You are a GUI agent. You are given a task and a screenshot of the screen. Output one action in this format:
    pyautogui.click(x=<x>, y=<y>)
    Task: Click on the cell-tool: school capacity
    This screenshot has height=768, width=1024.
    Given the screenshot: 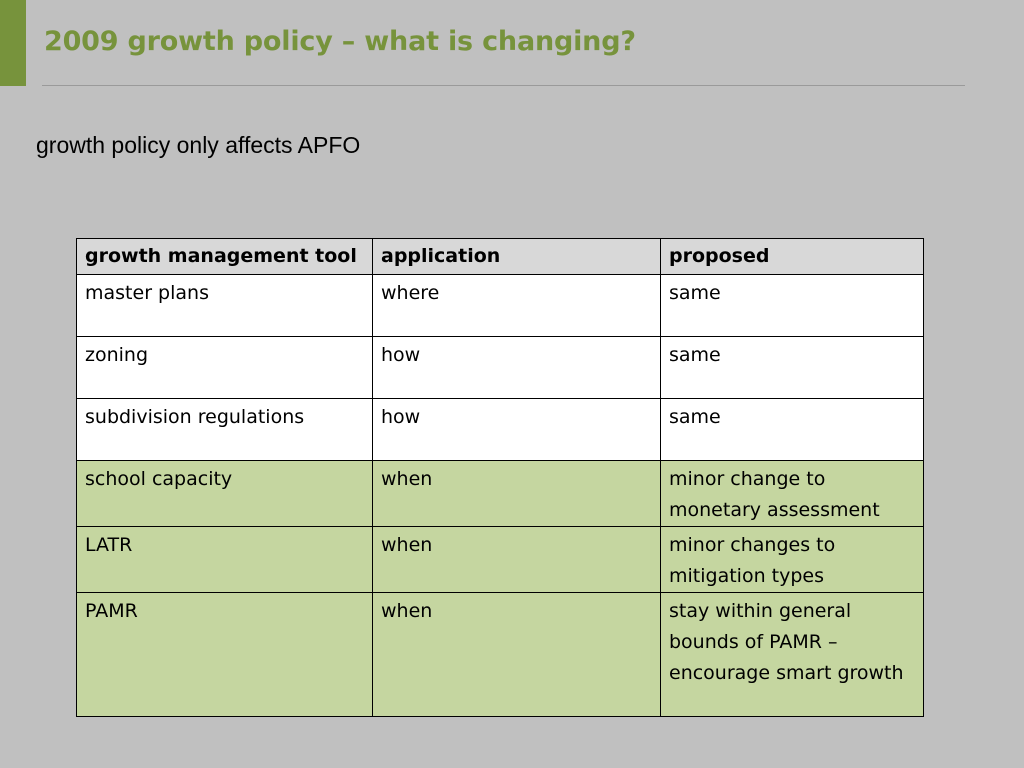 What is the action you would take?
    pyautogui.click(x=224, y=493)
    